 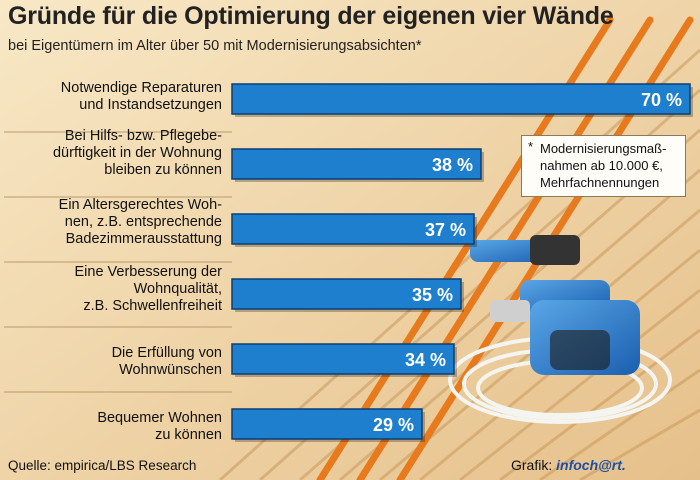 I want to click on bar-value-label: 35 %, so click(x=432, y=295).